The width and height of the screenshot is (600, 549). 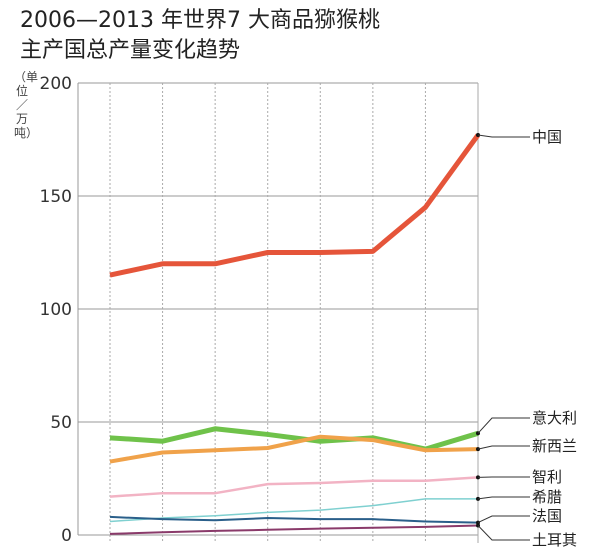 What do you see at coordinates (547, 516) in the screenshot?
I see `legend-label: 法国` at bounding box center [547, 516].